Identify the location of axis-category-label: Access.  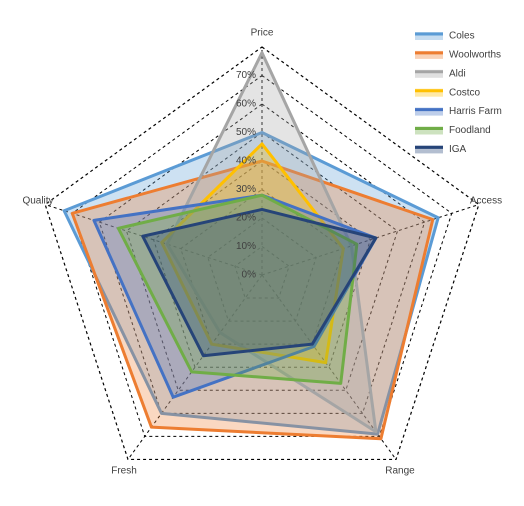
(486, 201).